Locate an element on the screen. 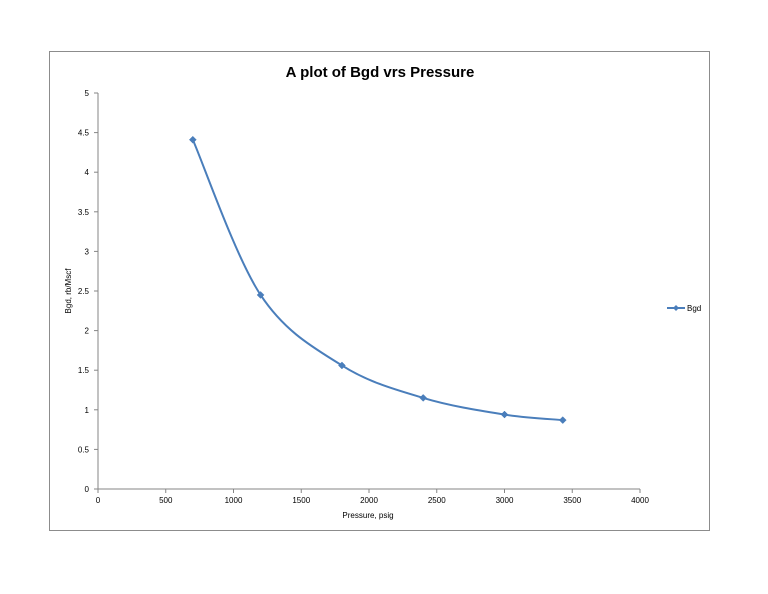  x-tick-label: 500 is located at coordinates (166, 500).